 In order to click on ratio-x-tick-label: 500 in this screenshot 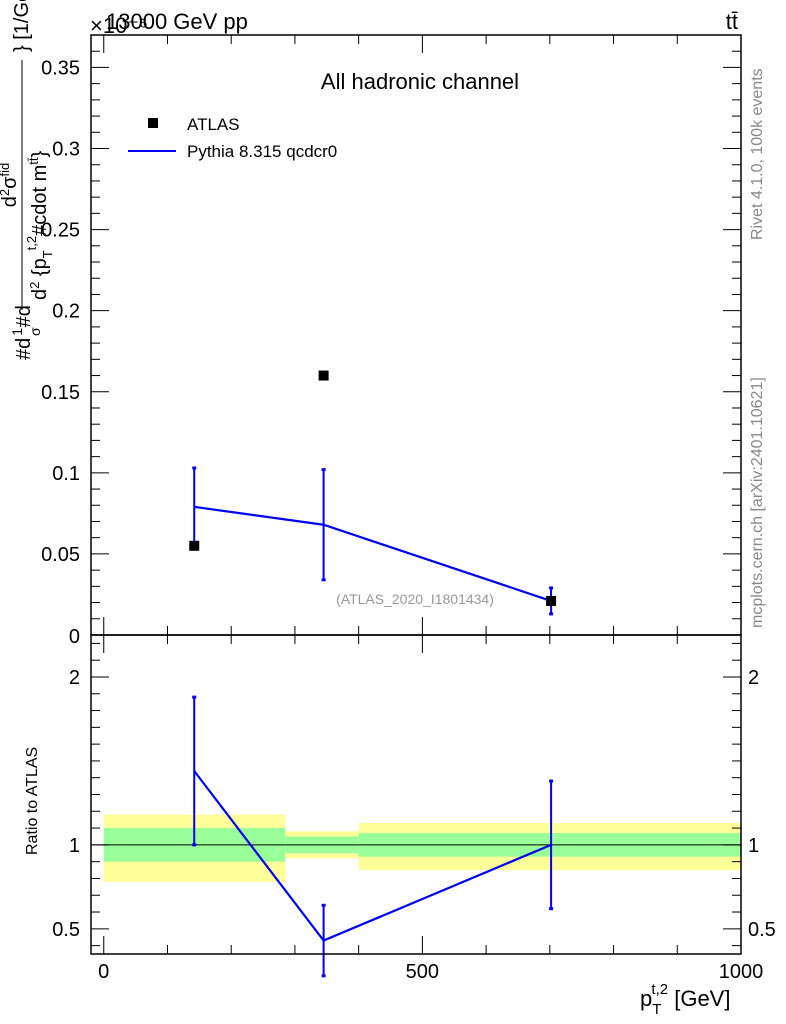, I will do `click(422, 972)`.